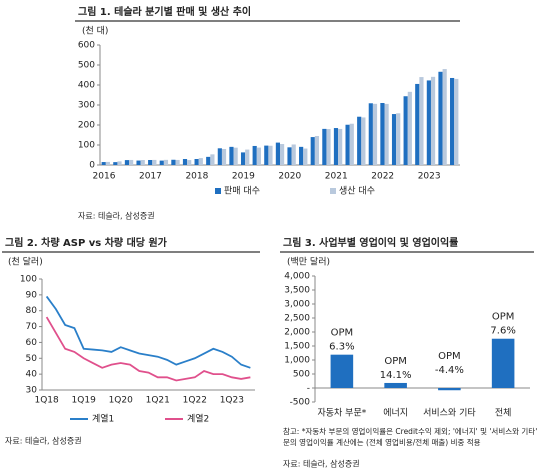 The image size is (539, 472). Describe the element at coordinates (297, 333) in the screenshot. I see `y-tick-label: 2,000` at that location.